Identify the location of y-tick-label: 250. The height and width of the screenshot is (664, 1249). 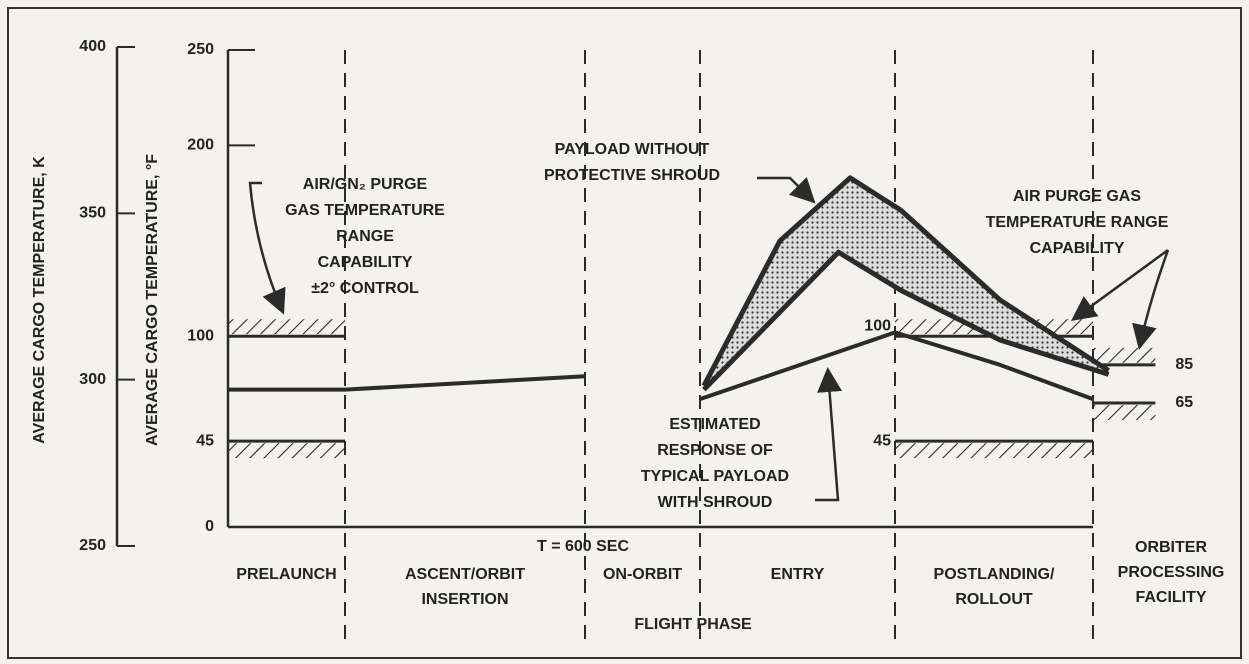
(200, 49).